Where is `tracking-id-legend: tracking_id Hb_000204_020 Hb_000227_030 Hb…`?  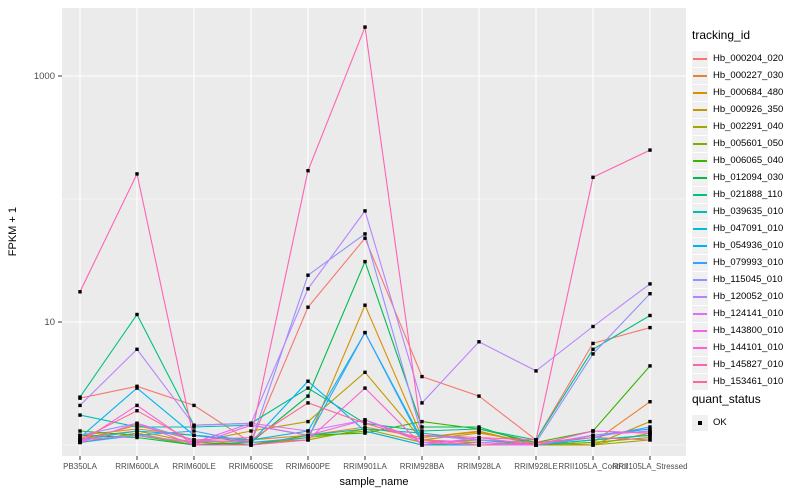
tracking-id-legend: tracking_id Hb_000204_020 Hb_000227_030 Hb… is located at coordinates (746, 209).